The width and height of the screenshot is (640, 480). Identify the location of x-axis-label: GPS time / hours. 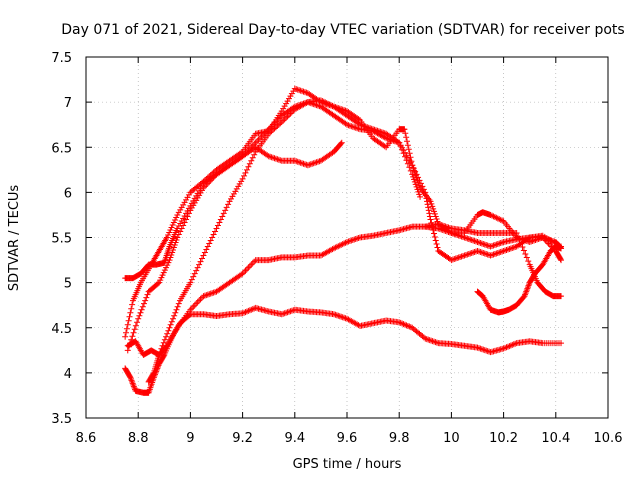
(347, 464).